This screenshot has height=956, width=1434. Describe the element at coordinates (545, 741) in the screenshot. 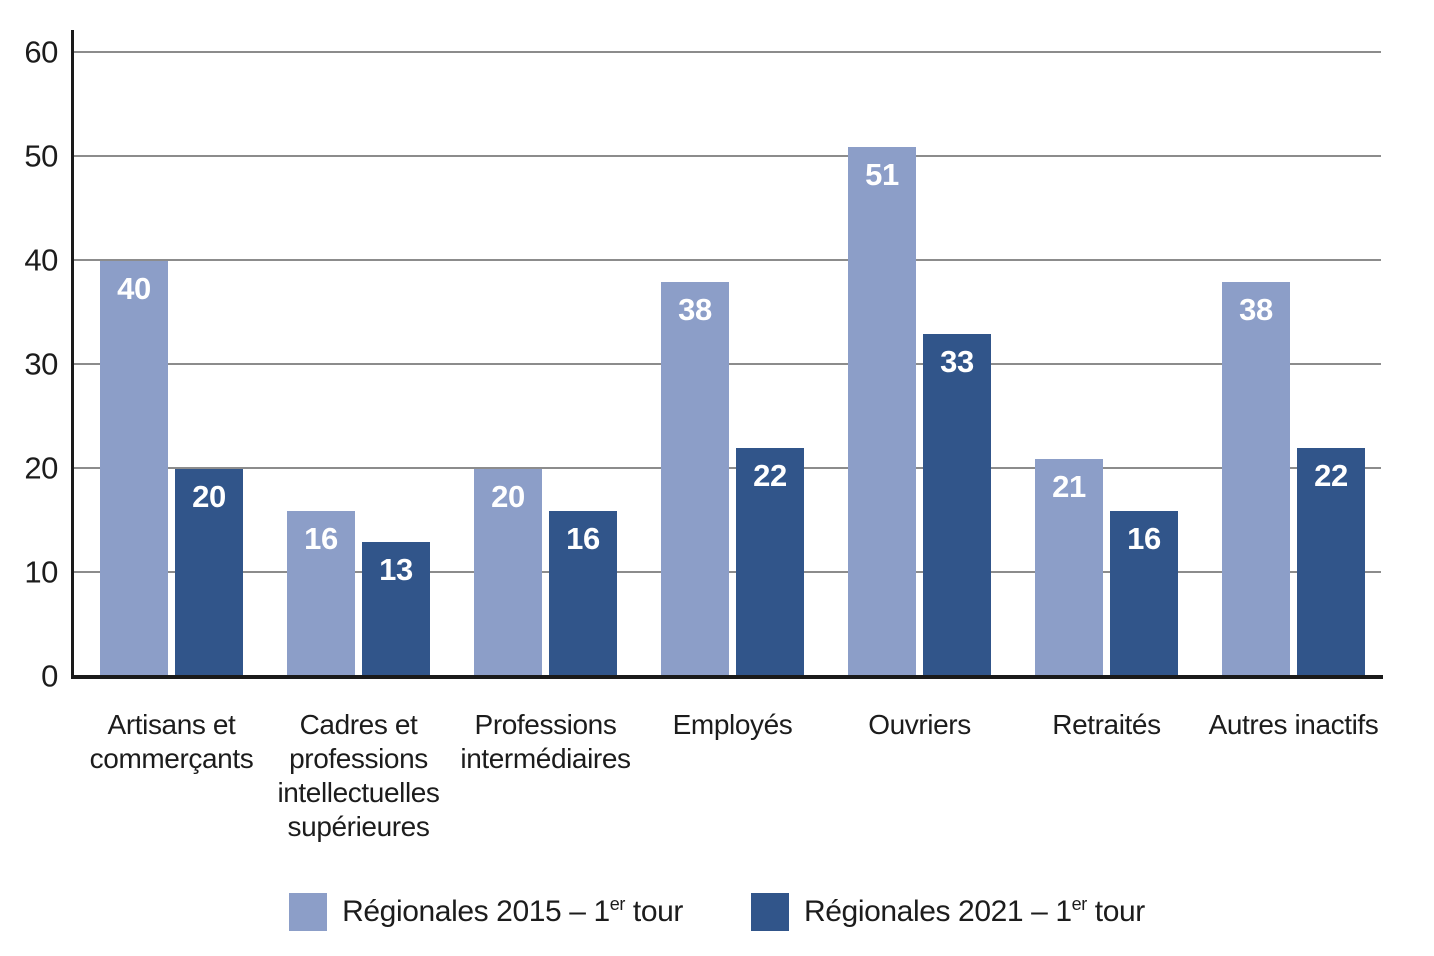

I see `category-label-3: Professions intermédiaires` at that location.